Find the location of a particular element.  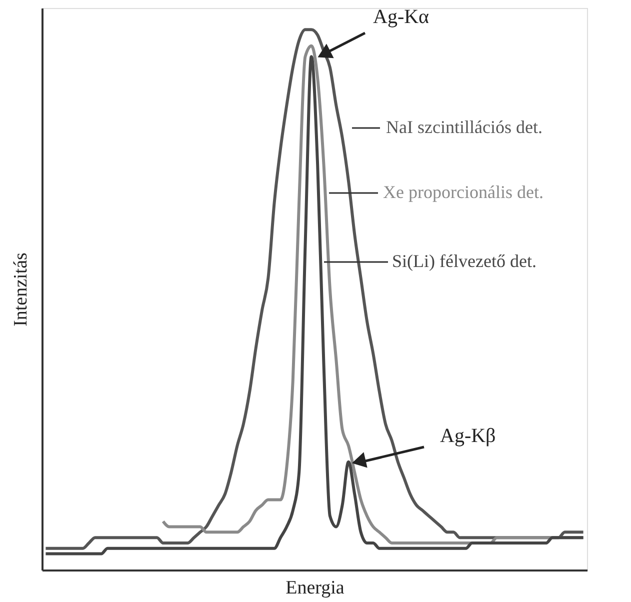

text: Si(Li) félvezető det. is located at coordinates (464, 261).